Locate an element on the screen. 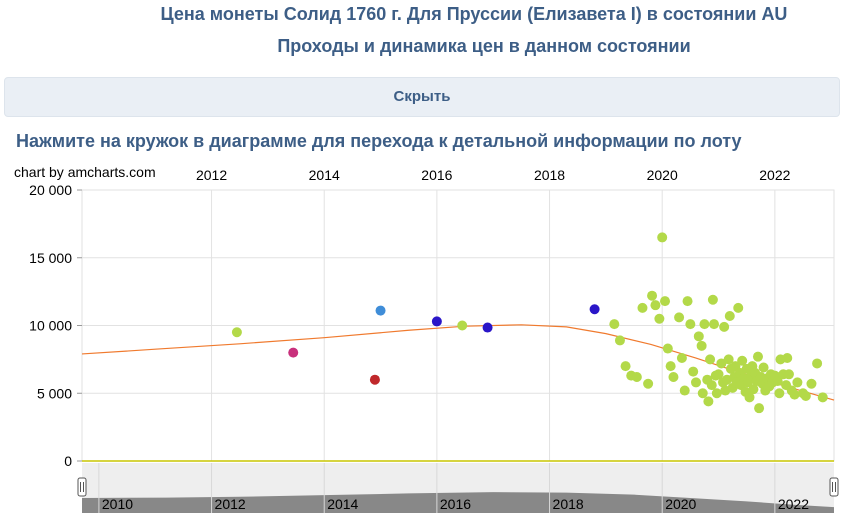  y-tick-label: 10 000 is located at coordinates (50, 326).